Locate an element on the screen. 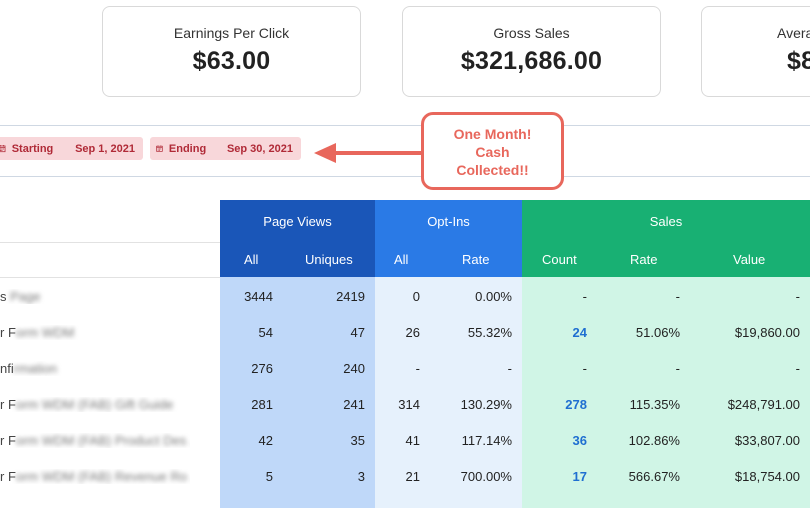 The height and width of the screenshot is (508, 810). kpi-value: $63.00 is located at coordinates (231, 61).